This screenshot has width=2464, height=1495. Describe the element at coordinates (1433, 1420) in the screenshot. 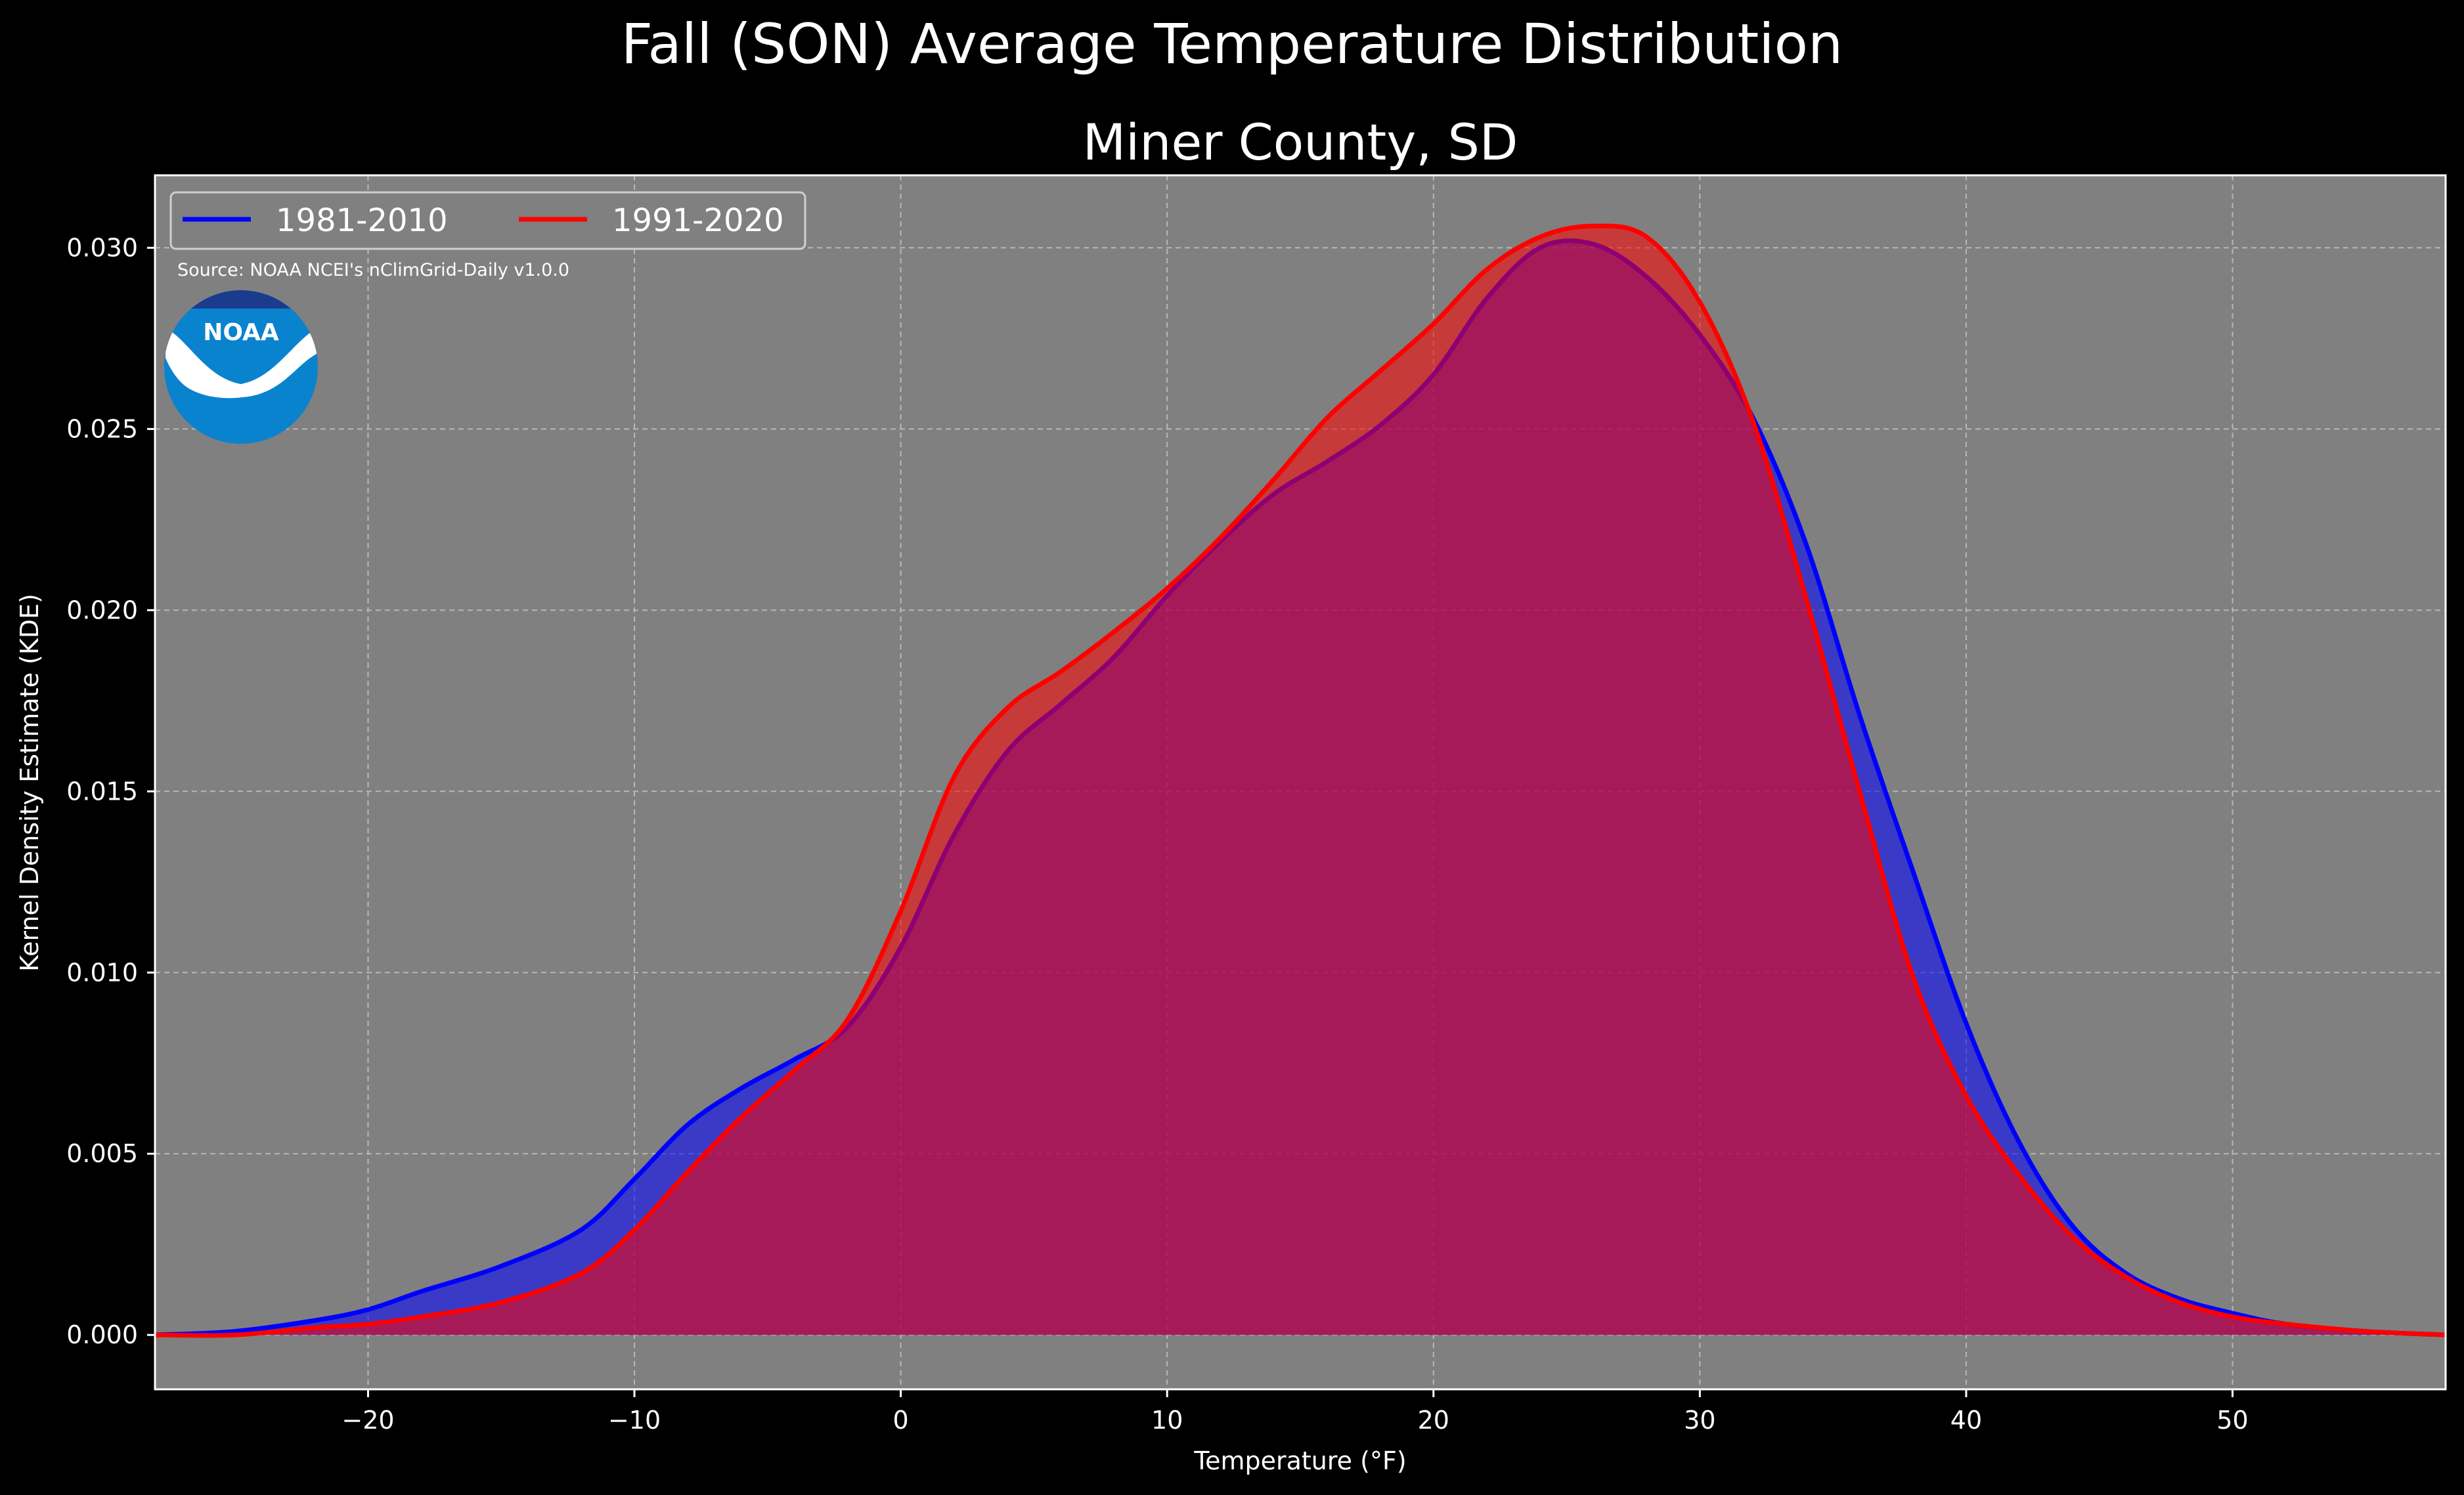

I see `x-tick-label: 20` at that location.